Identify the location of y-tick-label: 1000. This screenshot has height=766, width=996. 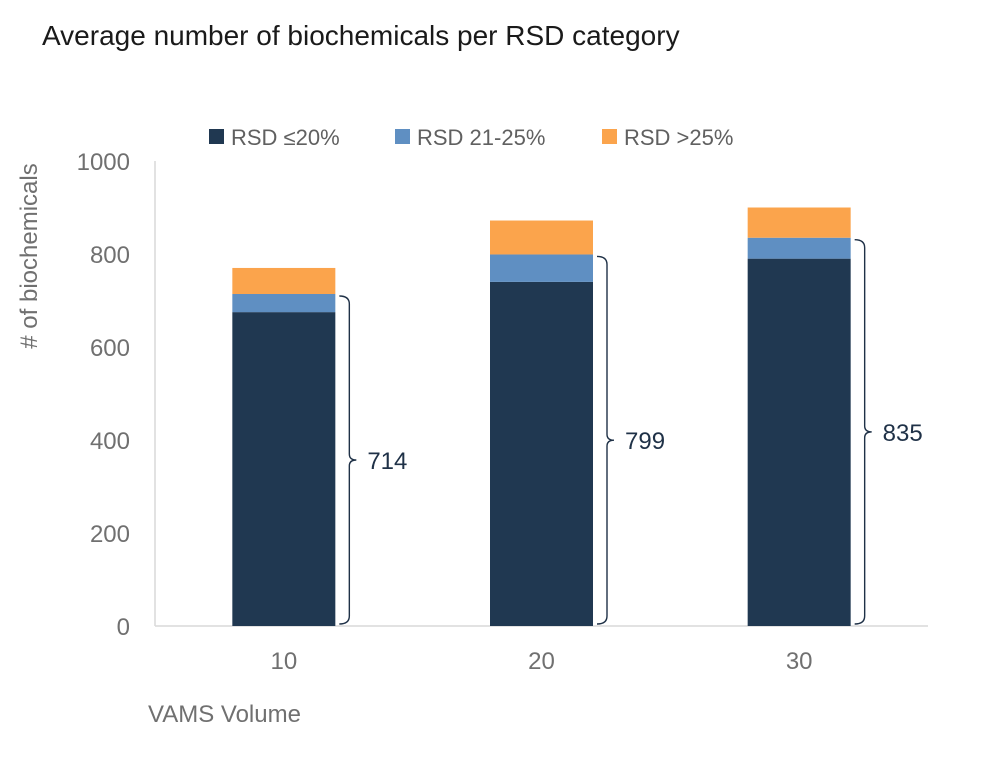
(103, 162).